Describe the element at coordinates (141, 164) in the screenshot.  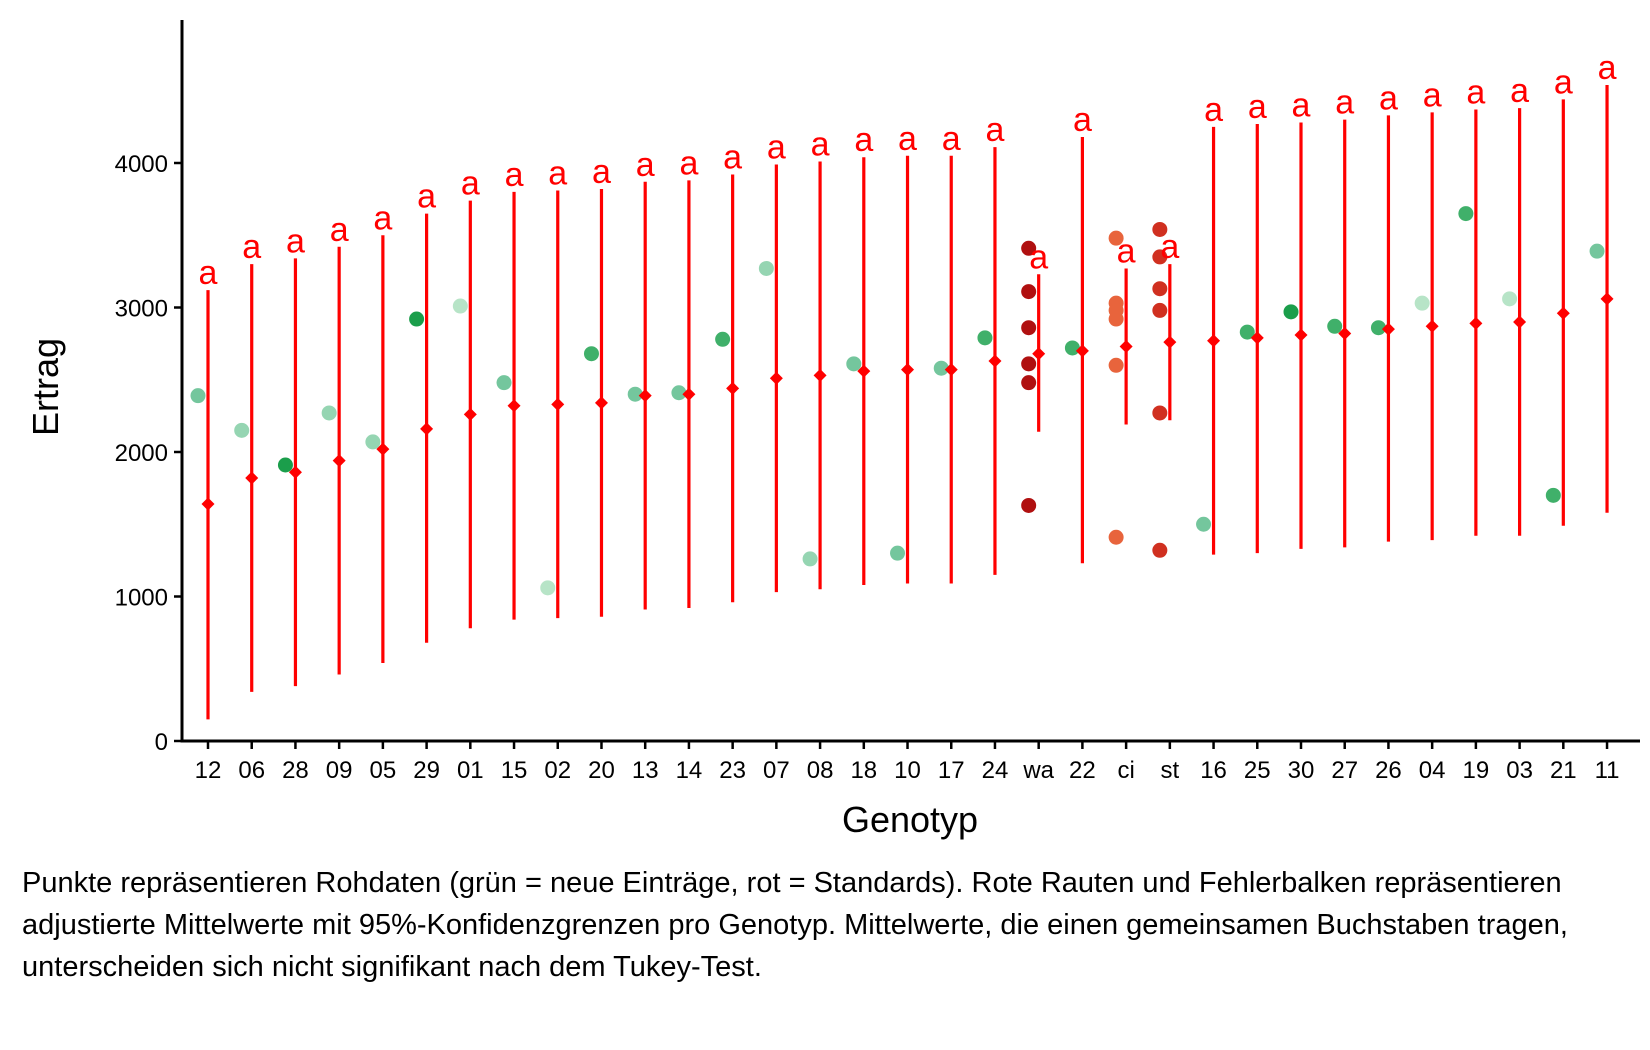
I see `y-tick-label-4000: 4000` at that location.